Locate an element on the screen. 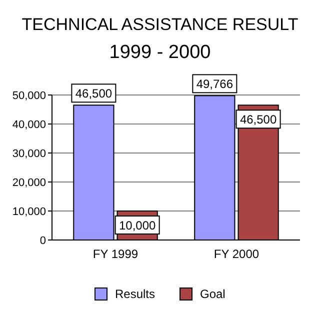 The width and height of the screenshot is (320, 320). y-tick-label: 10,000 is located at coordinates (29, 212).